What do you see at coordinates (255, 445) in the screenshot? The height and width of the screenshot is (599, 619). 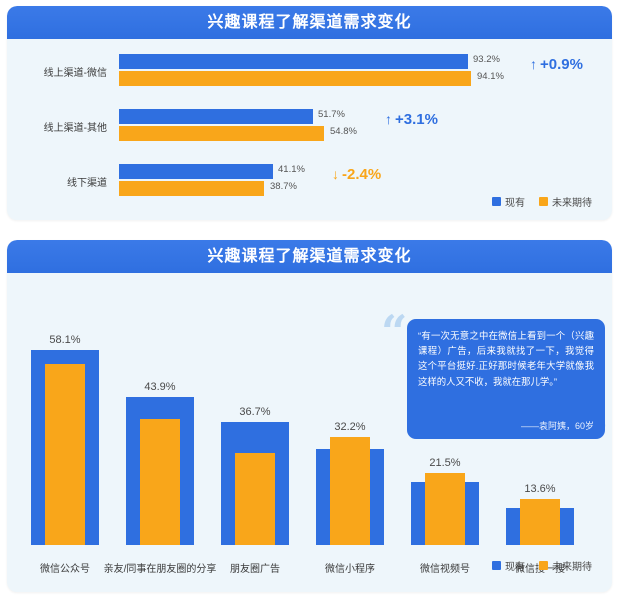 I see `bar-group: 36.7% 朋友圈广告` at bounding box center [255, 445].